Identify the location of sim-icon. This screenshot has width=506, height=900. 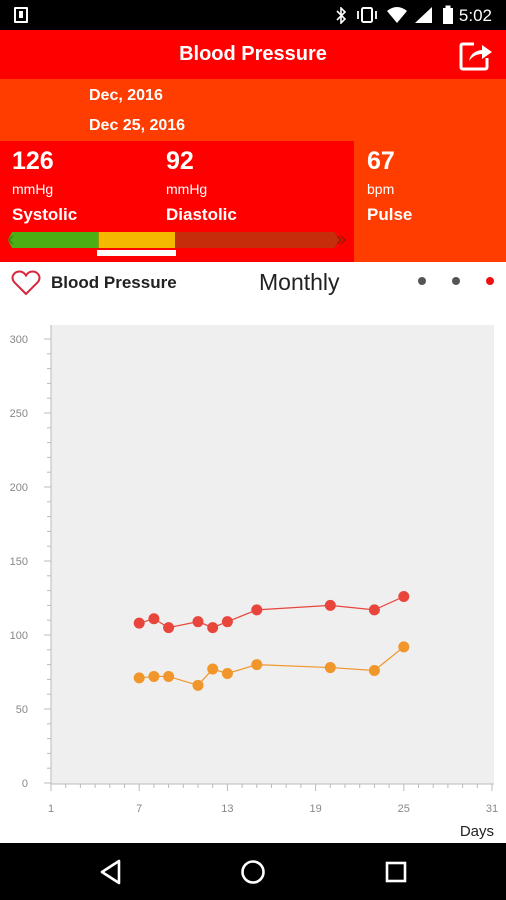
(21, 15).